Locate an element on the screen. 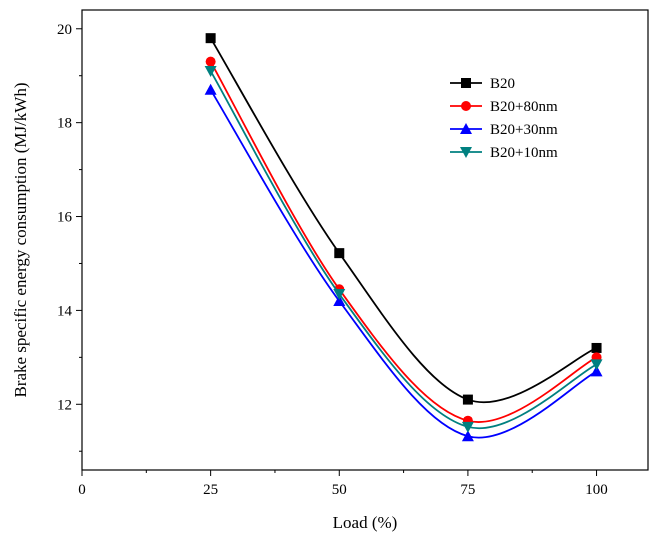  legend-label: B20 is located at coordinates (502, 84).